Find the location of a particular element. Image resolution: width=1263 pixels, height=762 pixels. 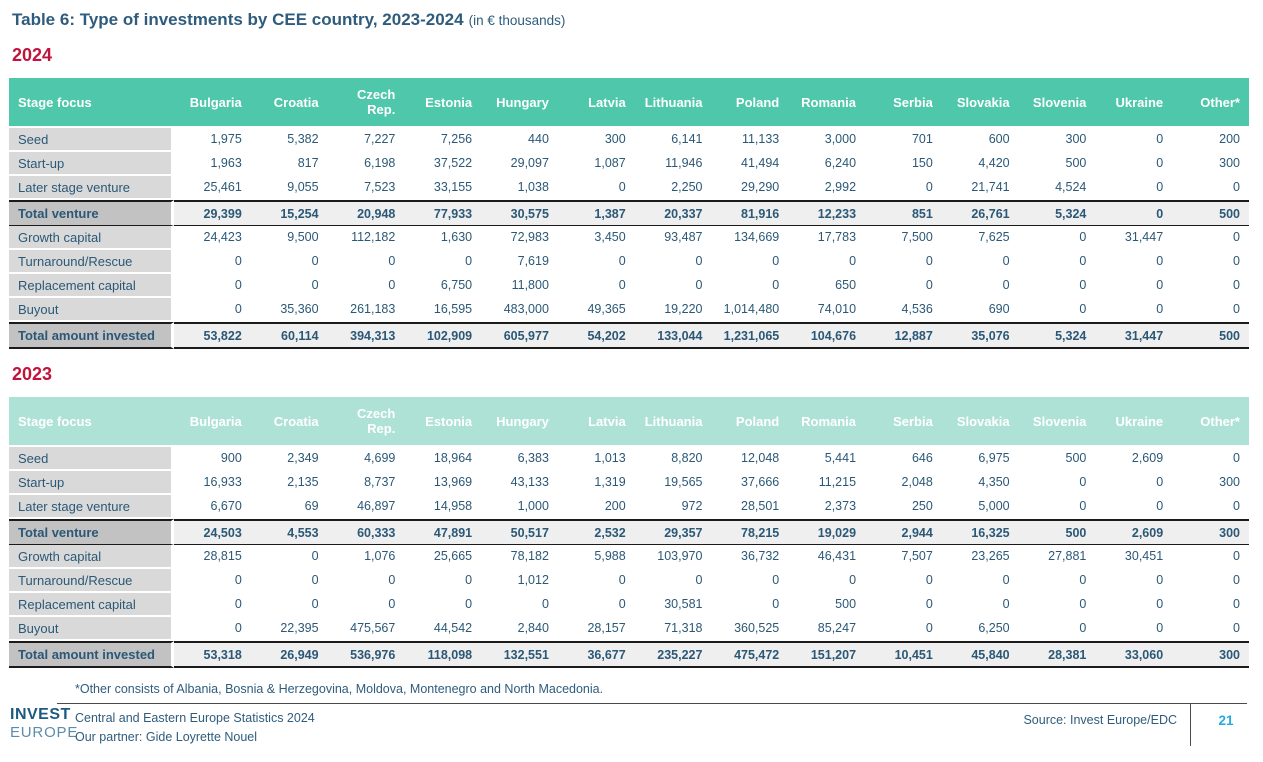

row-label: Turnaround/Rescue is located at coordinates (91, 262).